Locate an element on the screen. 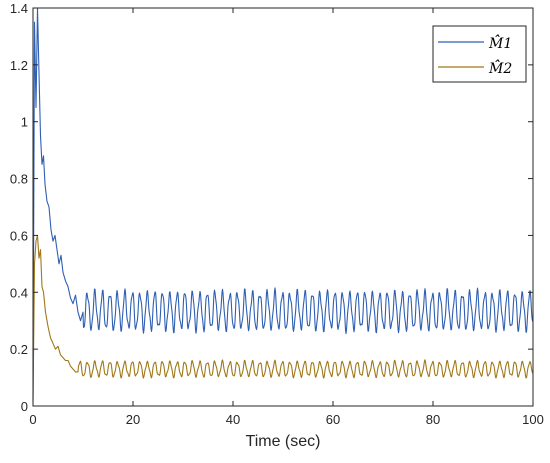 Image resolution: width=550 pixels, height=463 pixels. x-tick-label: 0 is located at coordinates (32, 419).